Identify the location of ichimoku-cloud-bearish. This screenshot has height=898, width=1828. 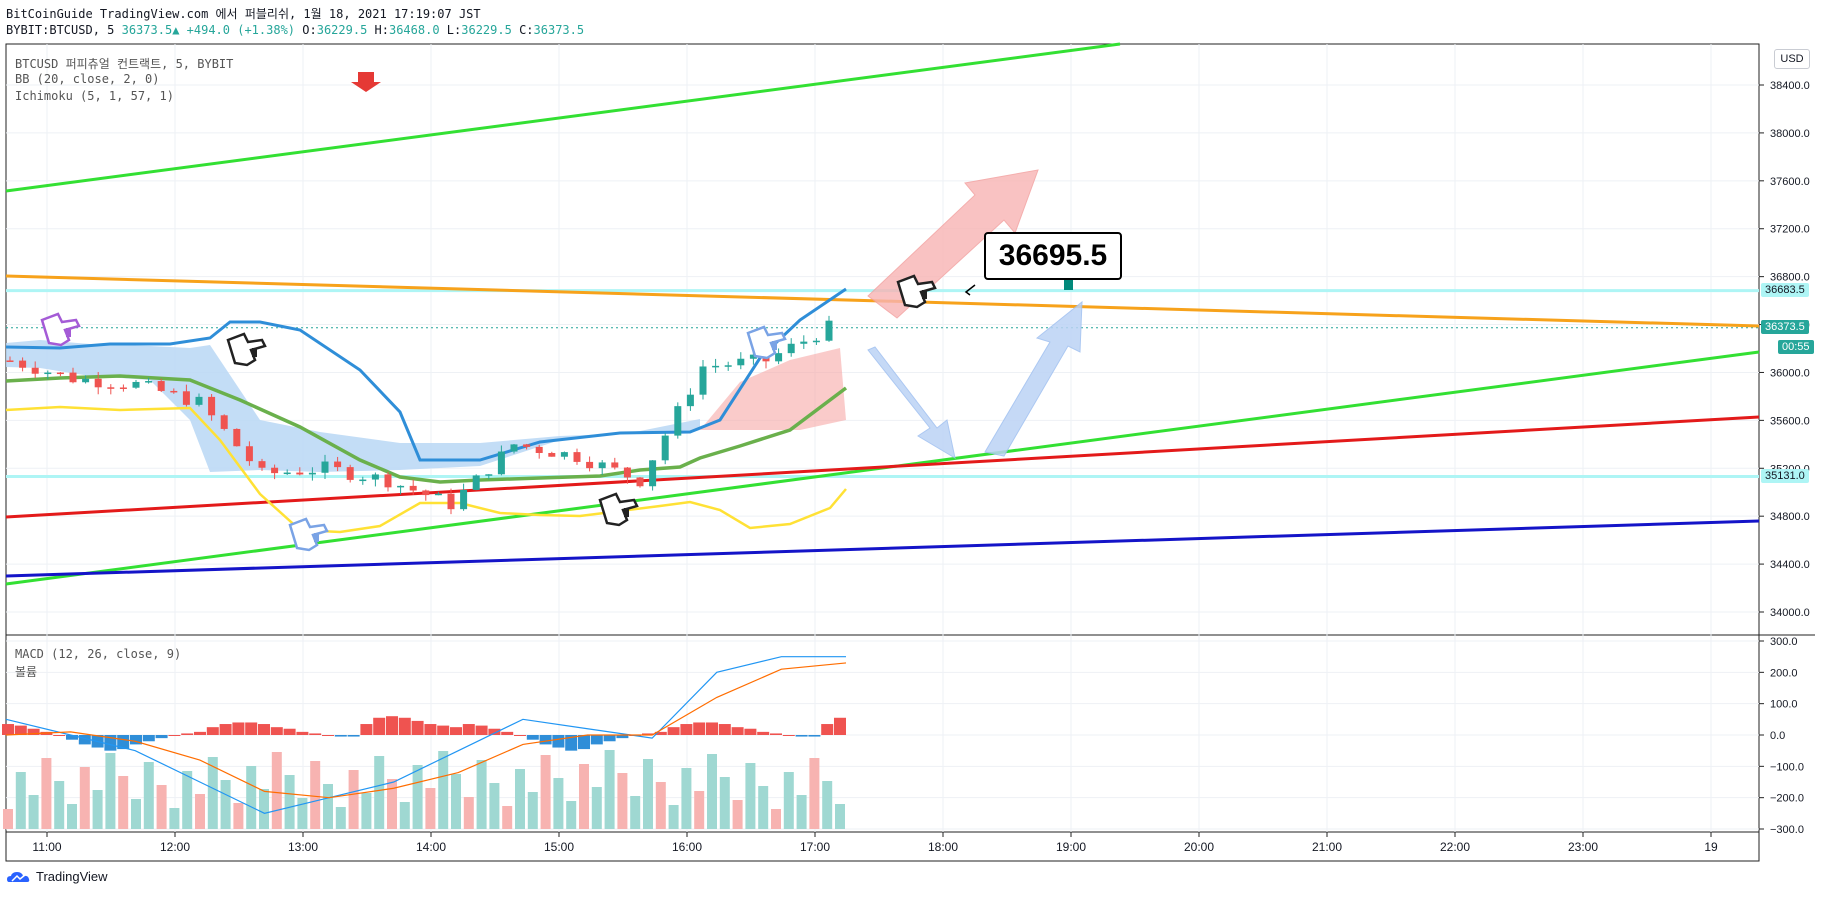
(773, 389).